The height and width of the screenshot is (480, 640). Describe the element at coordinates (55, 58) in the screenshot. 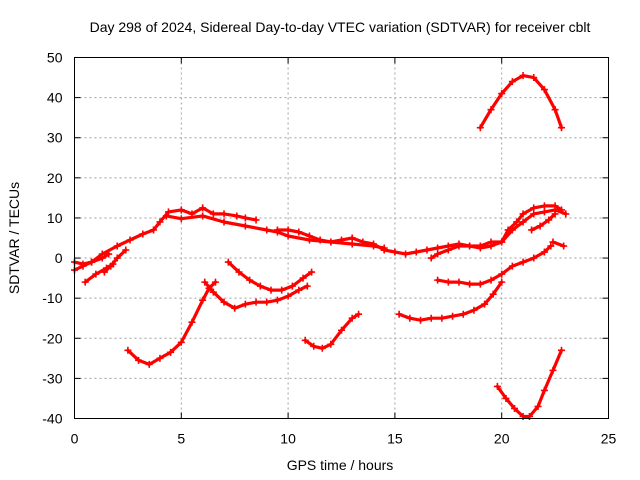

I see `y-tick-label: 50` at that location.